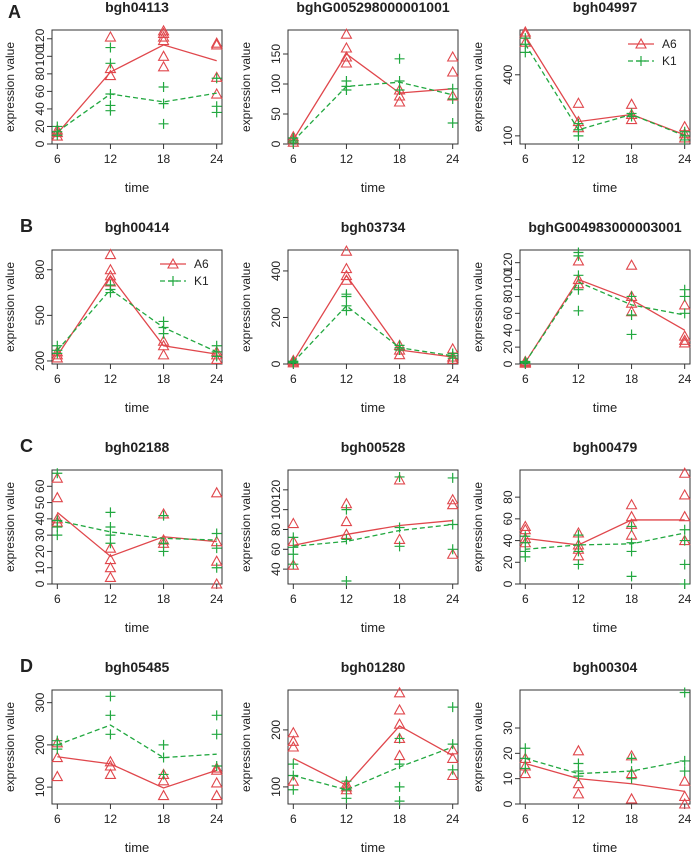  I want to click on y-tick-label: 80, so click(508, 497).